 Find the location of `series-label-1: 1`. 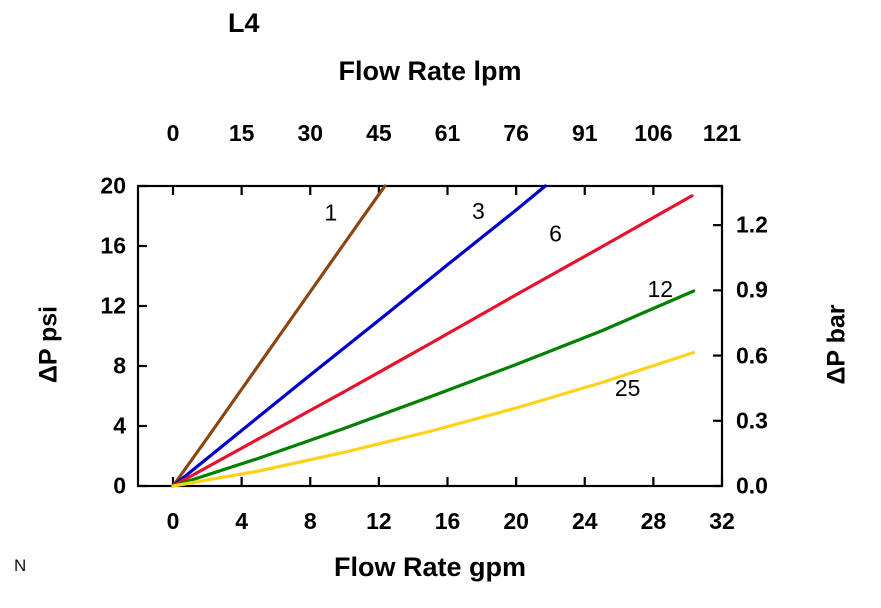

series-label-1: 1 is located at coordinates (330, 213).